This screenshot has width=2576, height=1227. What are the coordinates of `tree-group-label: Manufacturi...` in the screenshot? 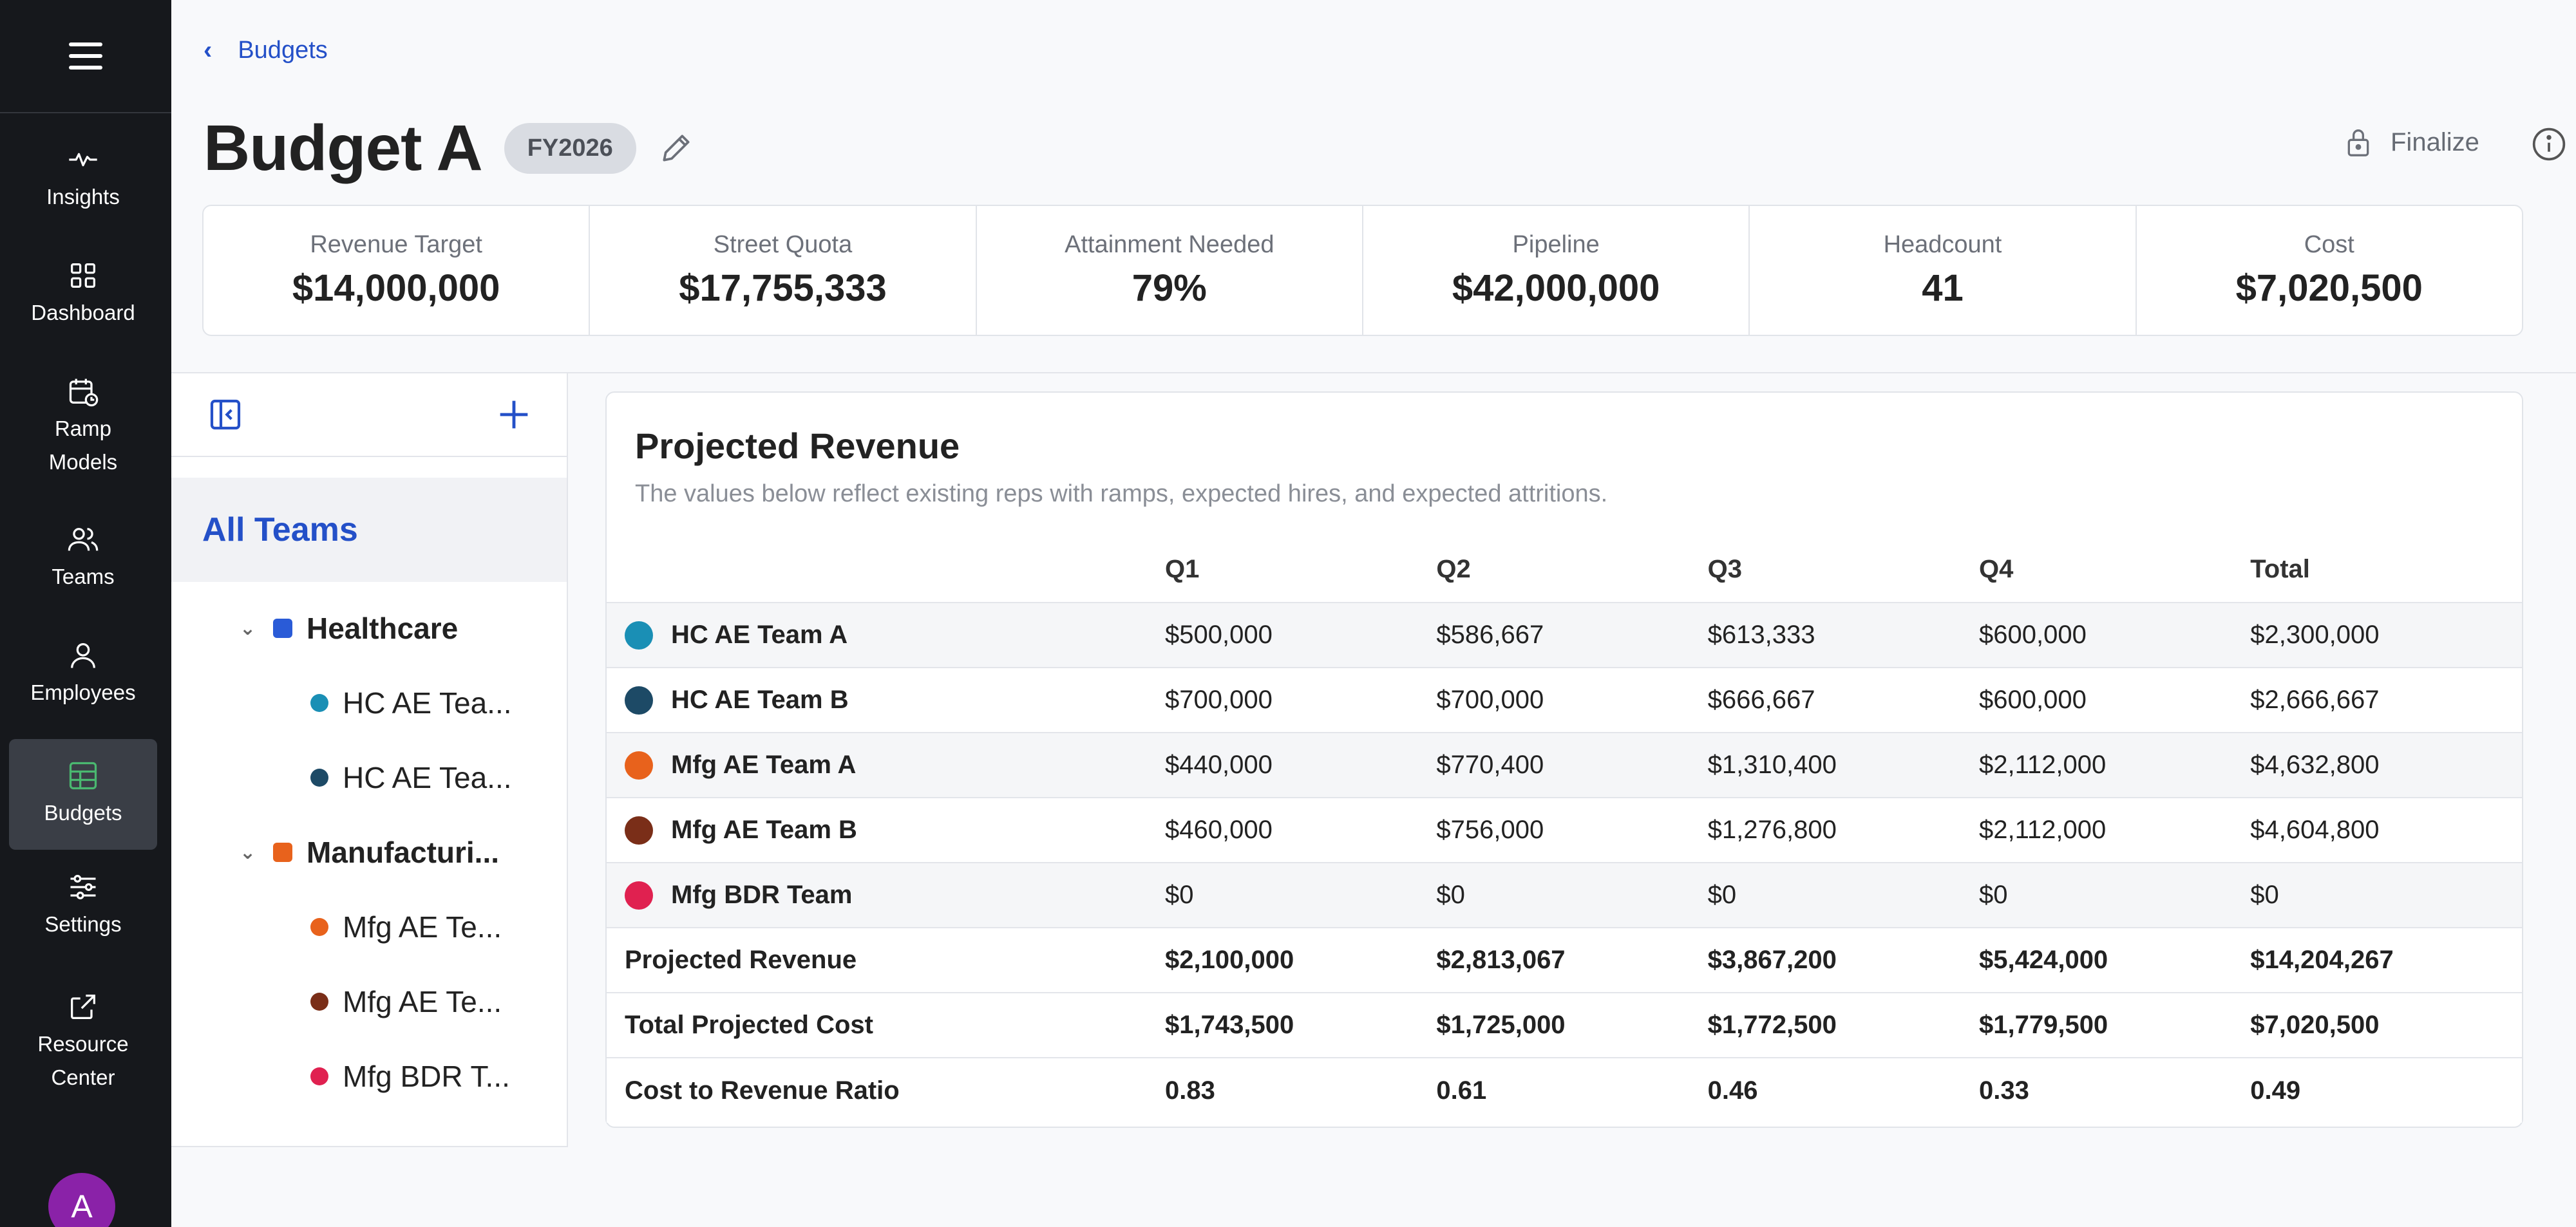 It's located at (403, 852).